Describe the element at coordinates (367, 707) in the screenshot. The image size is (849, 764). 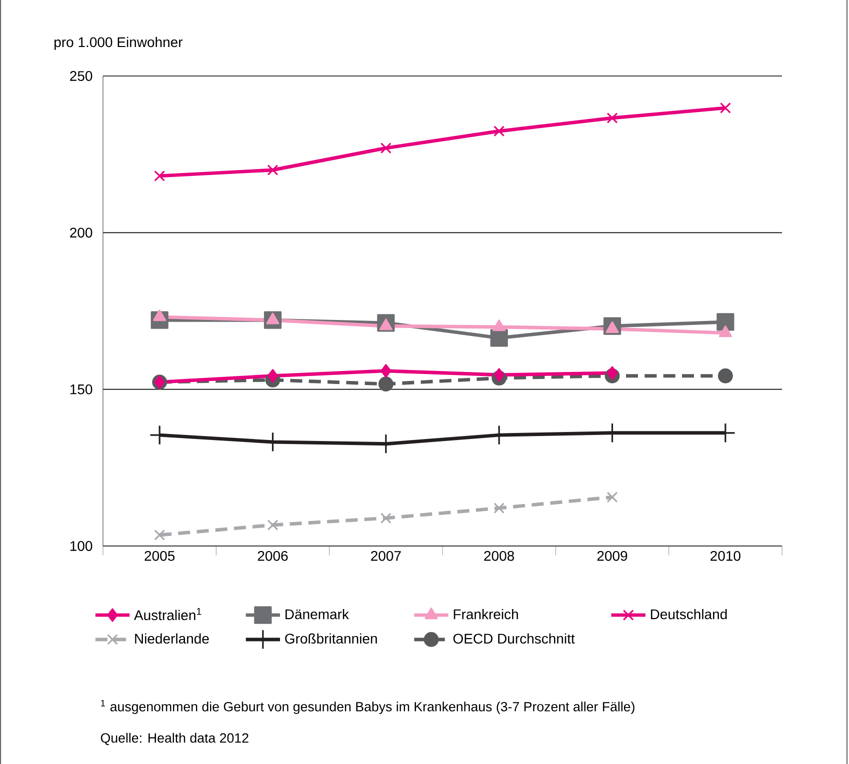
I see `text: $^{1}$ ausgenommen die Geburt von gesunden Babys im Krankenhaus (3-7 Prozent aller Fälle)` at that location.